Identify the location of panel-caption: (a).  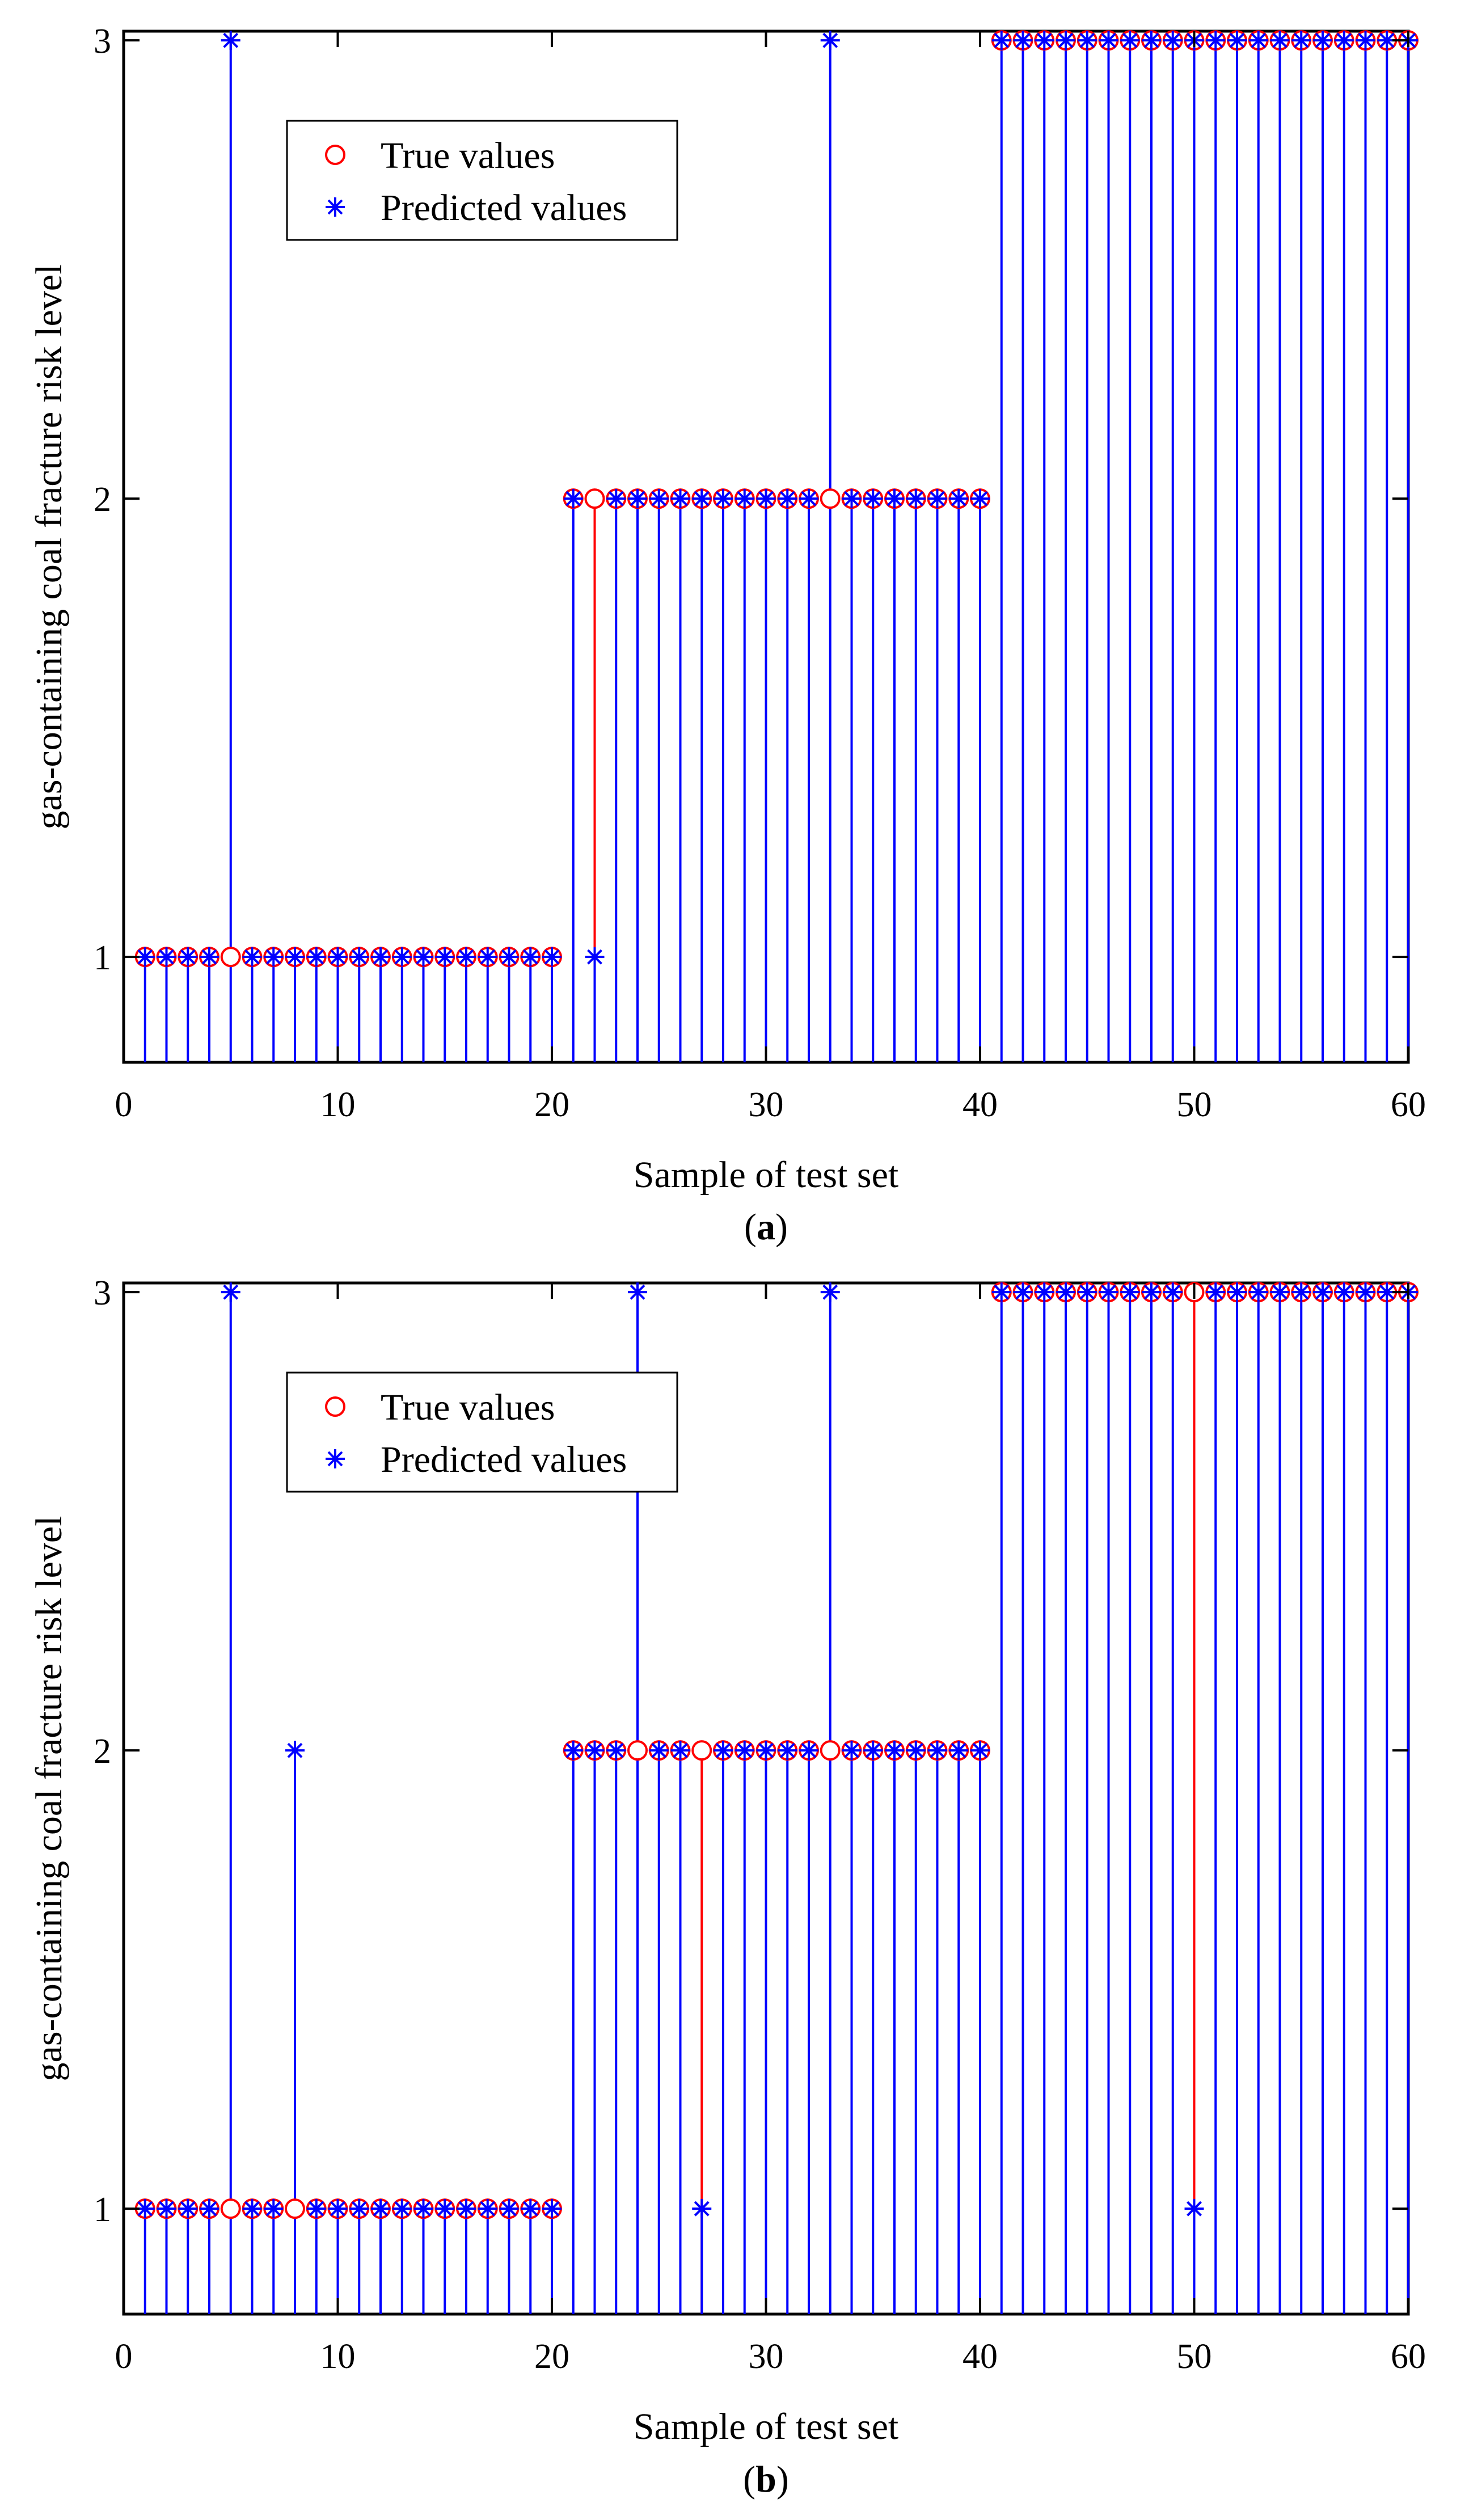
(766, 1227).